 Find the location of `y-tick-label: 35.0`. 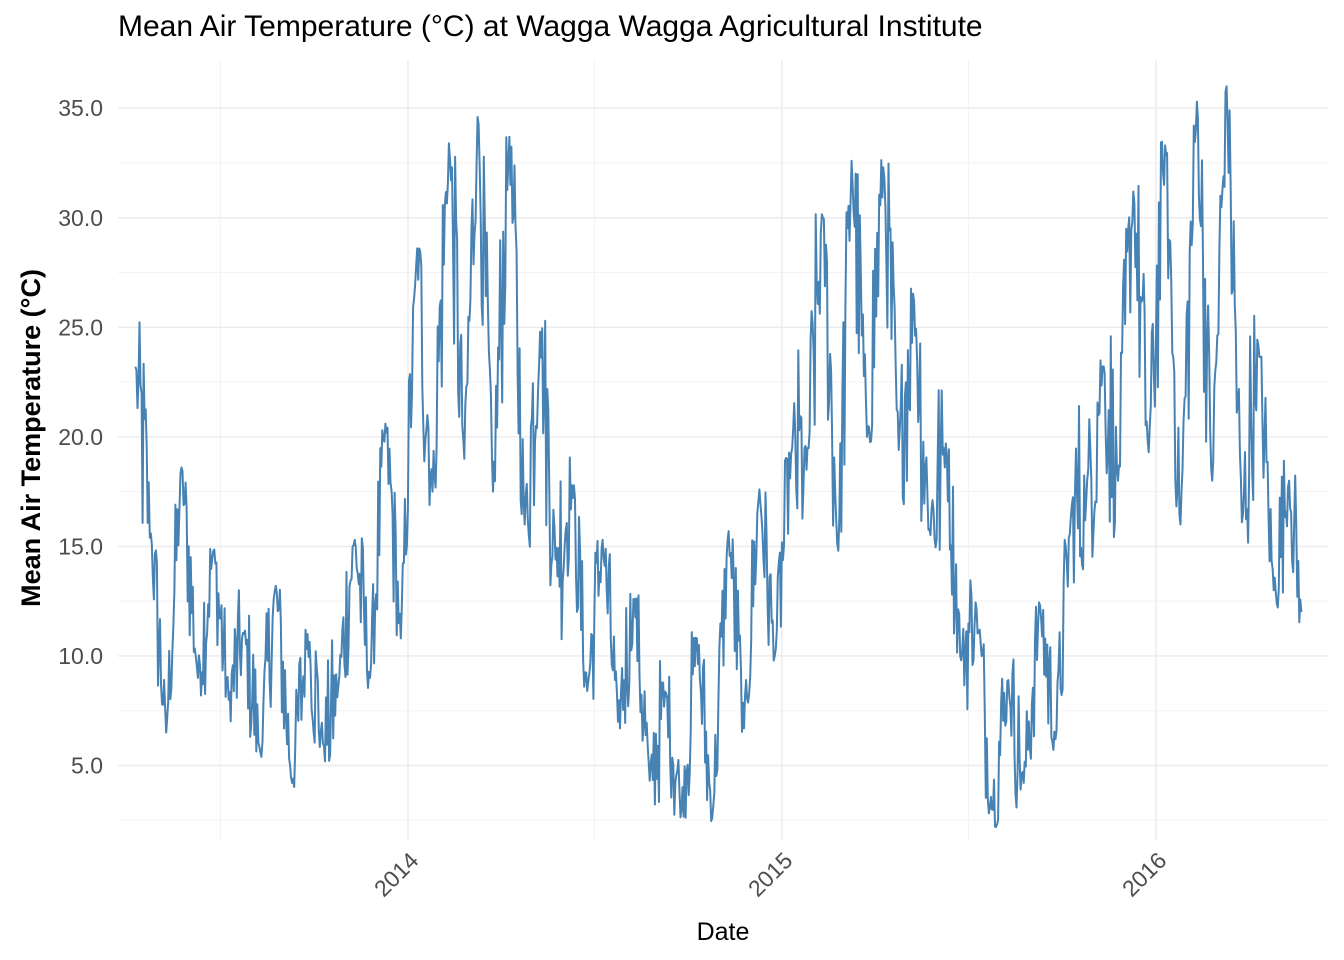

y-tick-label: 35.0 is located at coordinates (80, 108).